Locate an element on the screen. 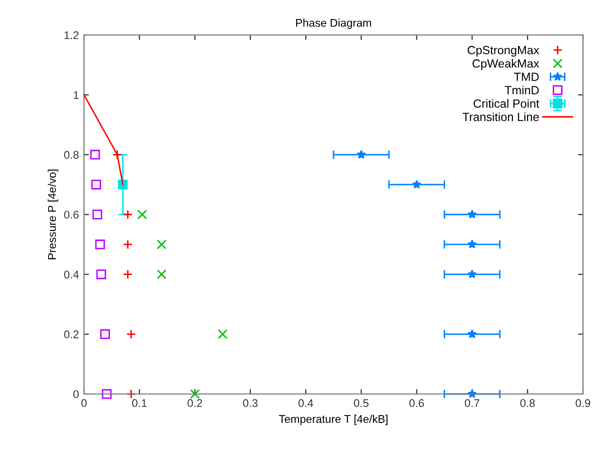 The width and height of the screenshot is (595, 452). x-tick-label: 0.9 is located at coordinates (583, 403).